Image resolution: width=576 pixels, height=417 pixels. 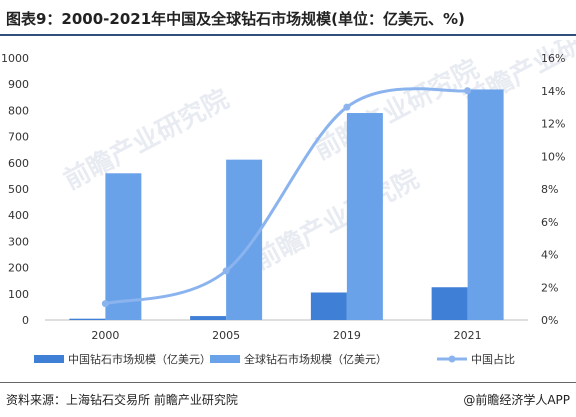 I want to click on legend-label: 中国占比, so click(x=493, y=359).